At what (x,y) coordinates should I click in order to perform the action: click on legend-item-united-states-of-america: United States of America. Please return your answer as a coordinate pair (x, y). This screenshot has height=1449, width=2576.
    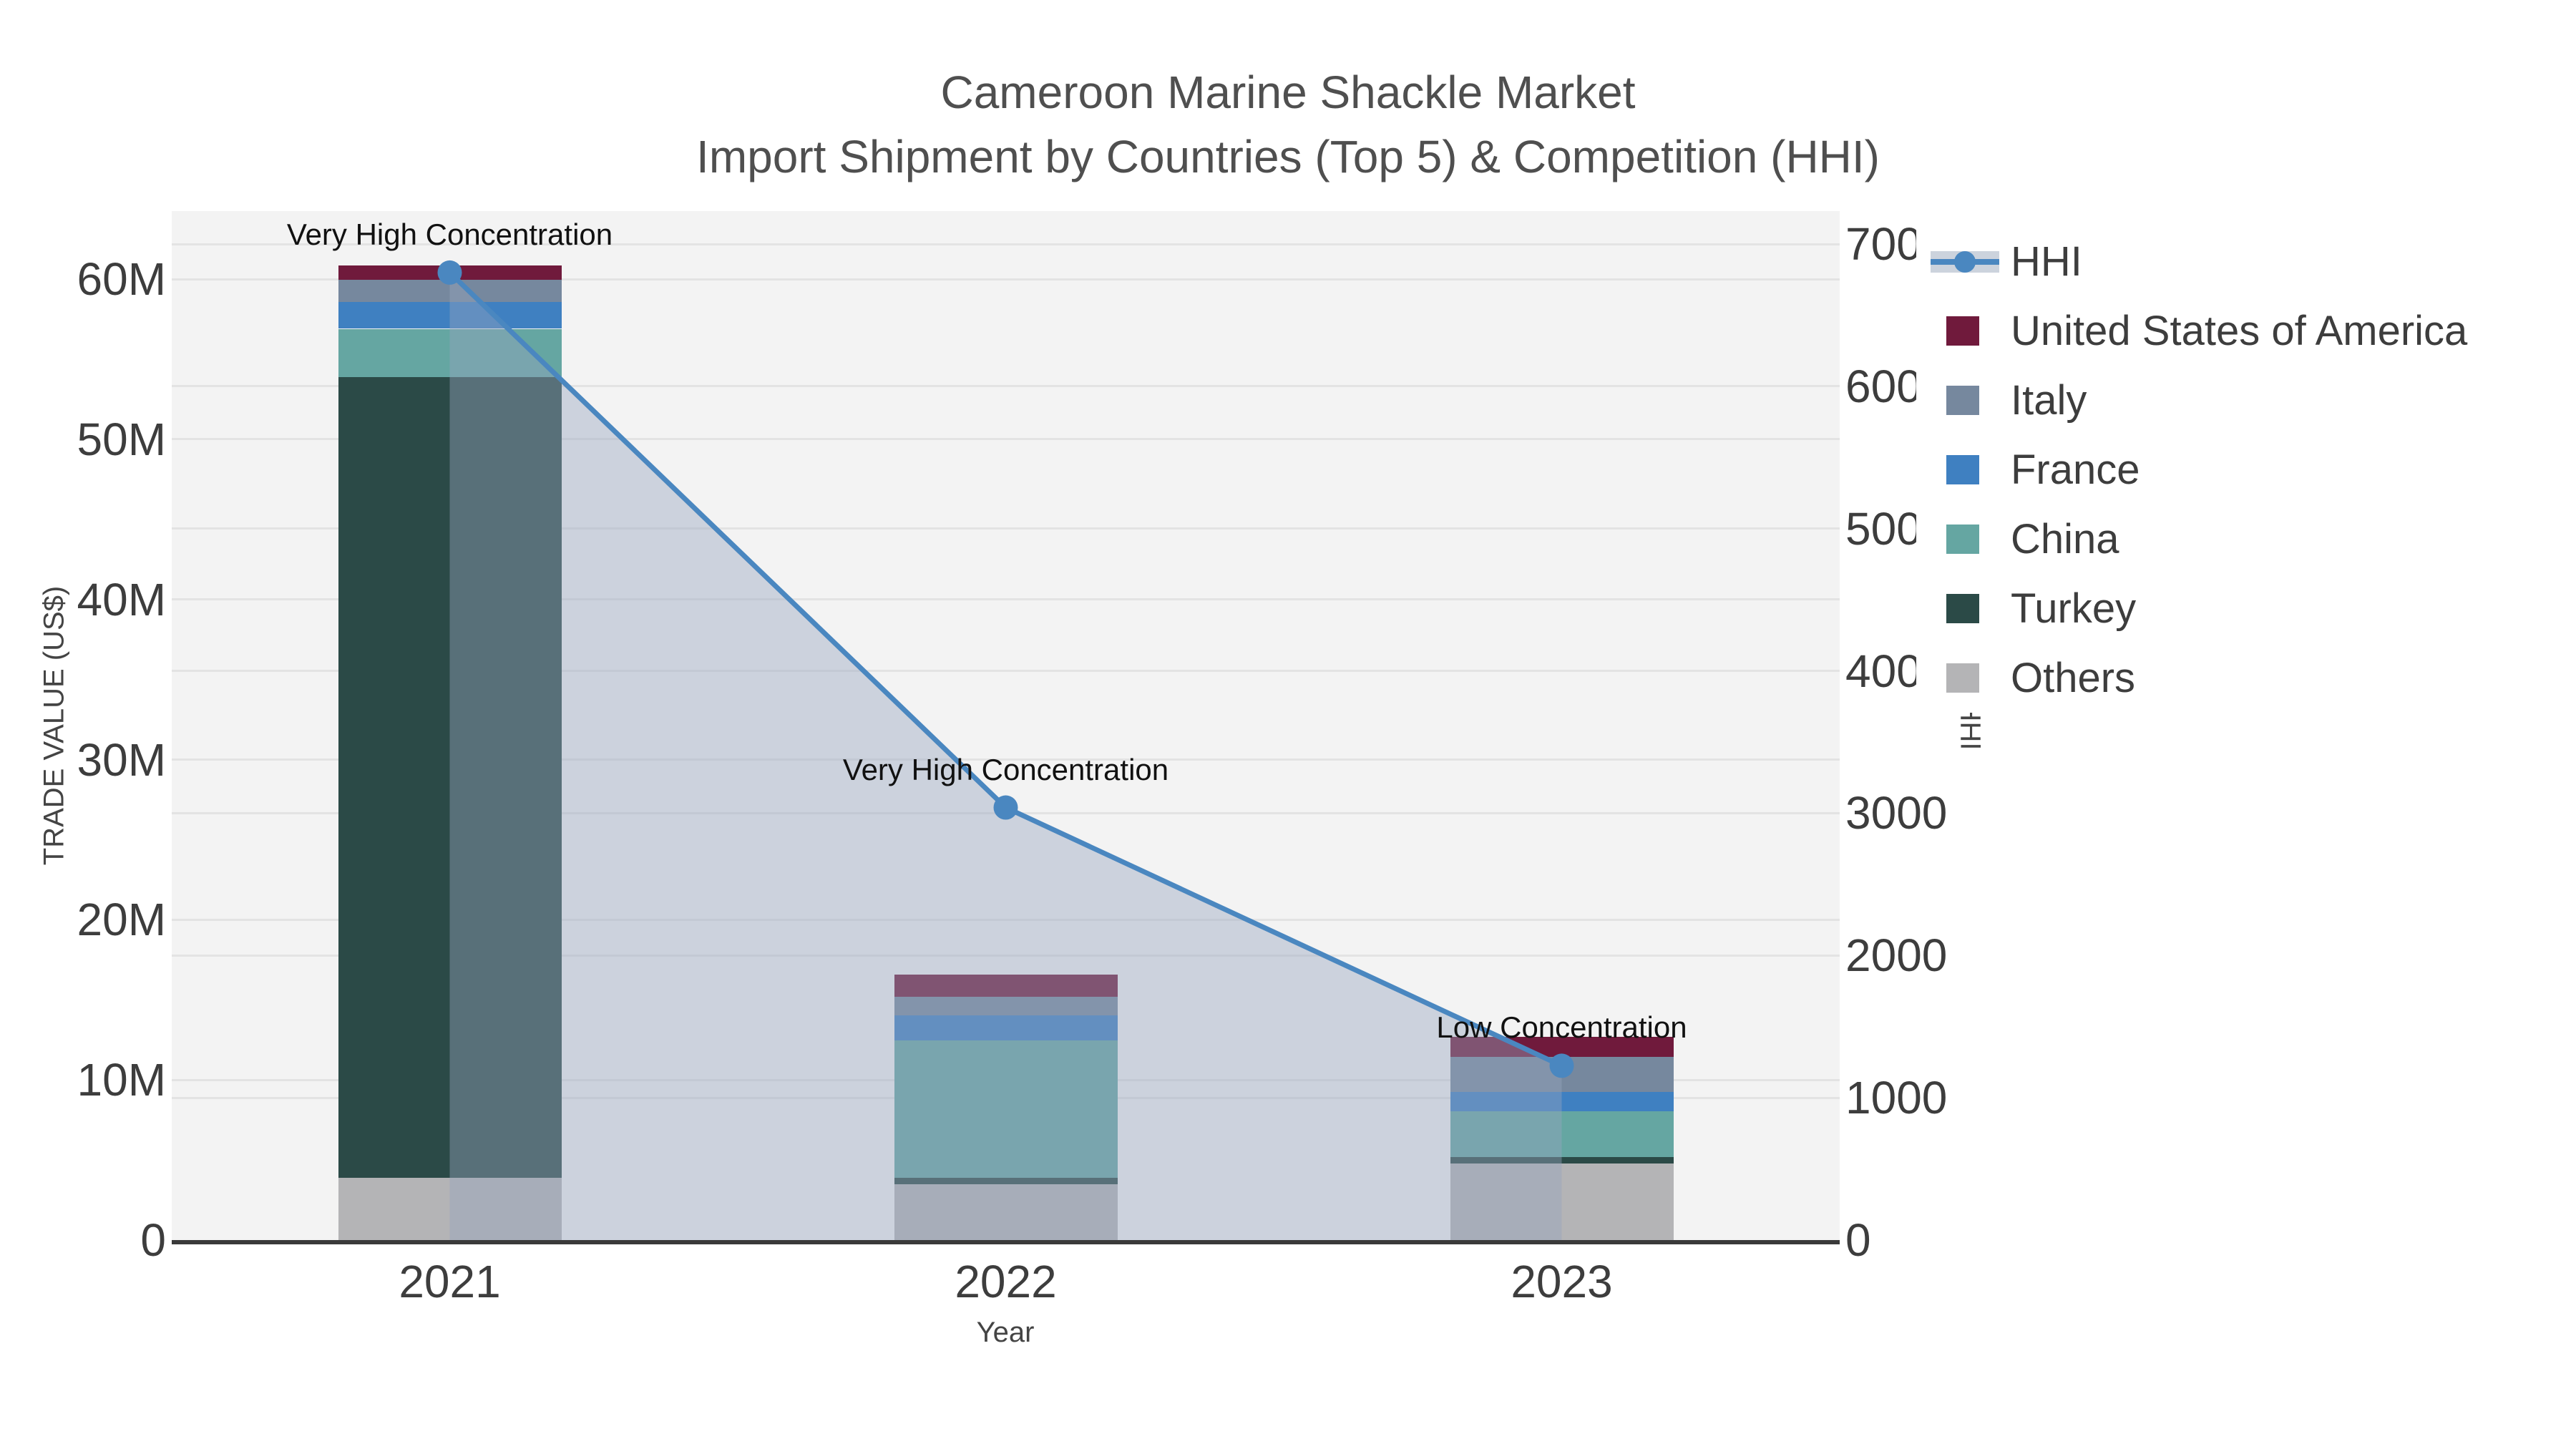
    Looking at the image, I should click on (2199, 331).